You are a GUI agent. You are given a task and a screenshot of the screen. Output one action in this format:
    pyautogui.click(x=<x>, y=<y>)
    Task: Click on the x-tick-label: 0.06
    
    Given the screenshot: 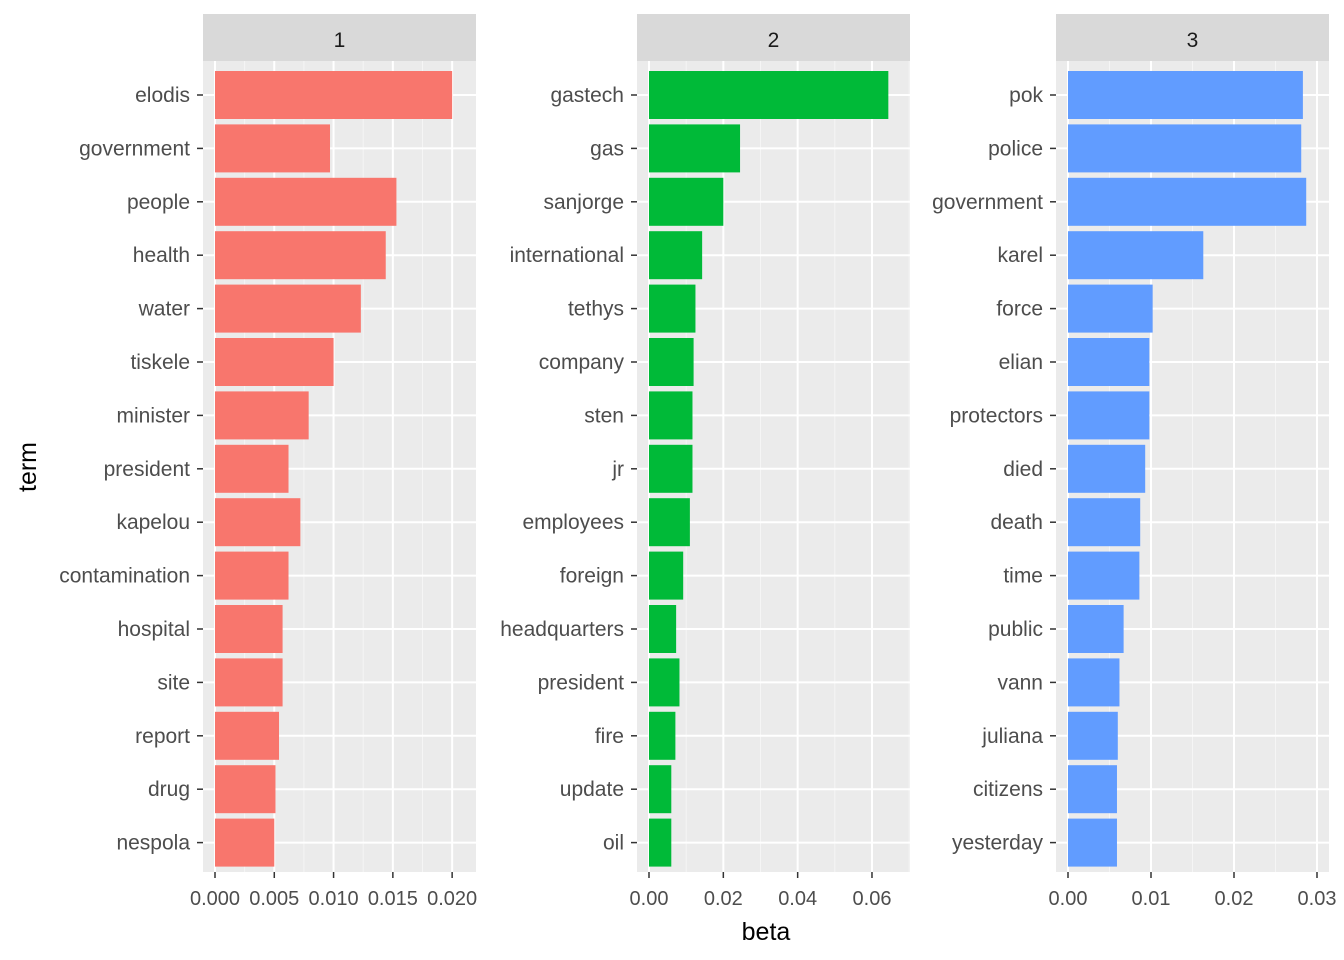 What is the action you would take?
    pyautogui.click(x=872, y=899)
    